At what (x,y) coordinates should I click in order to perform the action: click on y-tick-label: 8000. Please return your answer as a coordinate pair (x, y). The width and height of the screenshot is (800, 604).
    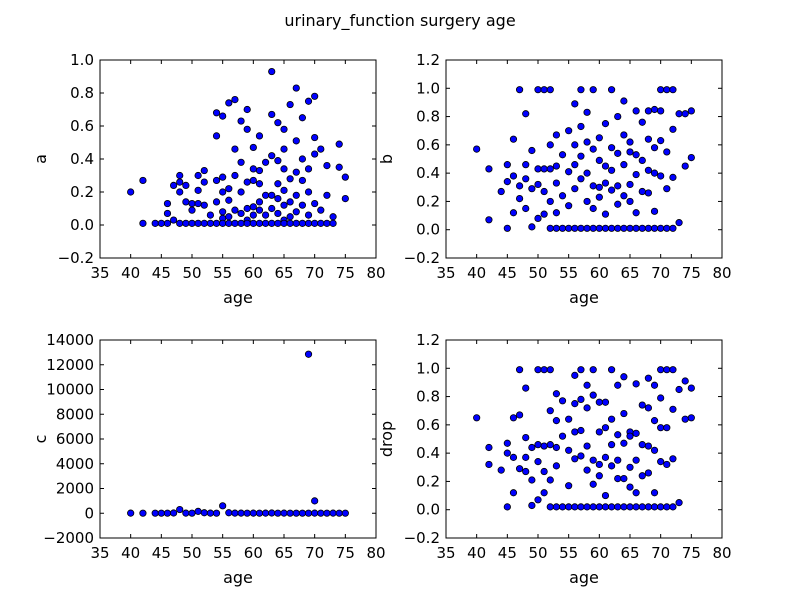
    Looking at the image, I should click on (75, 414).